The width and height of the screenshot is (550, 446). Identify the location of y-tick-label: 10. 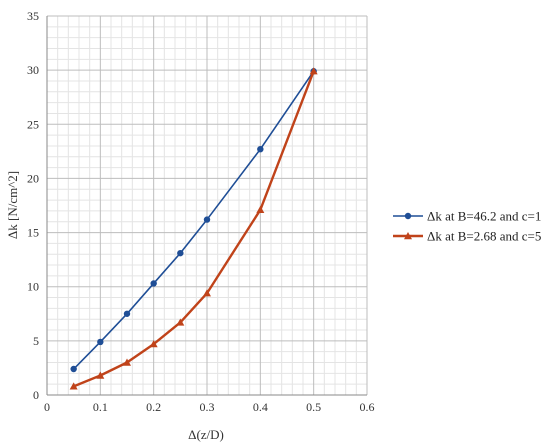
(33, 287).